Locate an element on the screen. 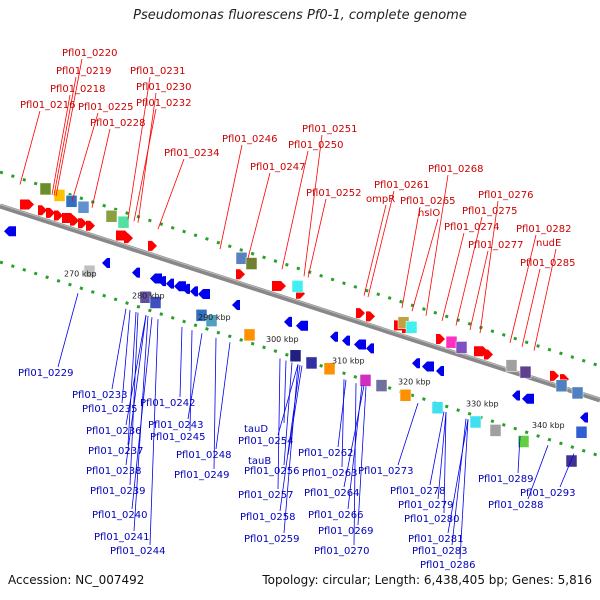  bottom-gene-label: Pfl01_0263 is located at coordinates (330, 473).